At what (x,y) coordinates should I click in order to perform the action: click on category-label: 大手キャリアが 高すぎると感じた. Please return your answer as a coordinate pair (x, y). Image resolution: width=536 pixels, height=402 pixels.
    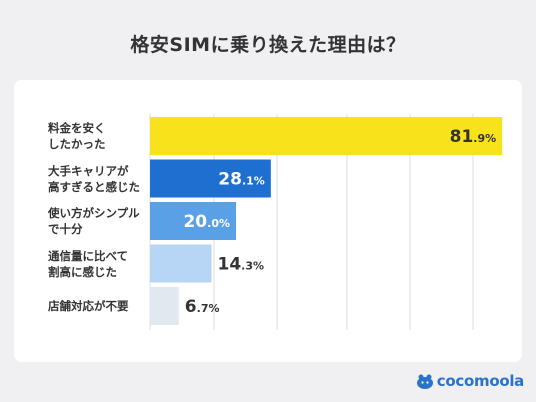
    Looking at the image, I should click on (113, 179).